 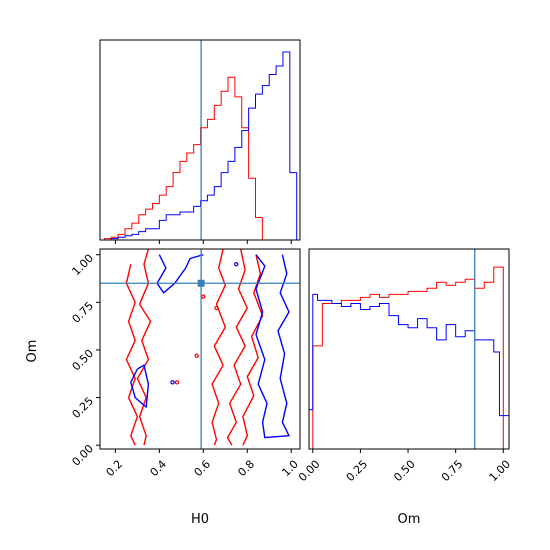 I want to click on x-axis-label-om: Om, so click(x=409, y=519).